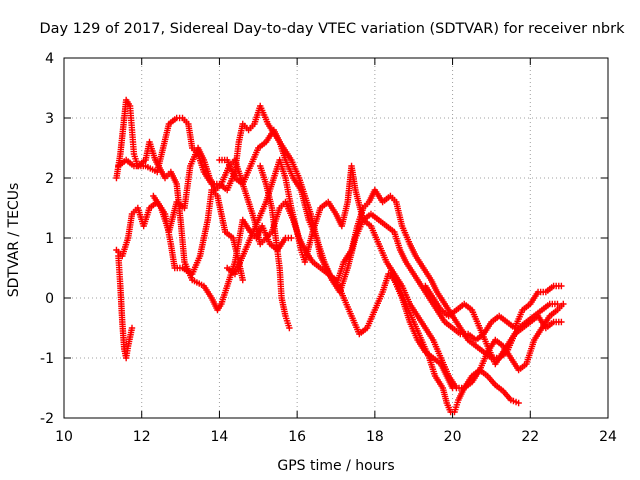 This screenshot has height=480, width=640. What do you see at coordinates (530, 437) in the screenshot?
I see `x-tick-label: 22` at bounding box center [530, 437].